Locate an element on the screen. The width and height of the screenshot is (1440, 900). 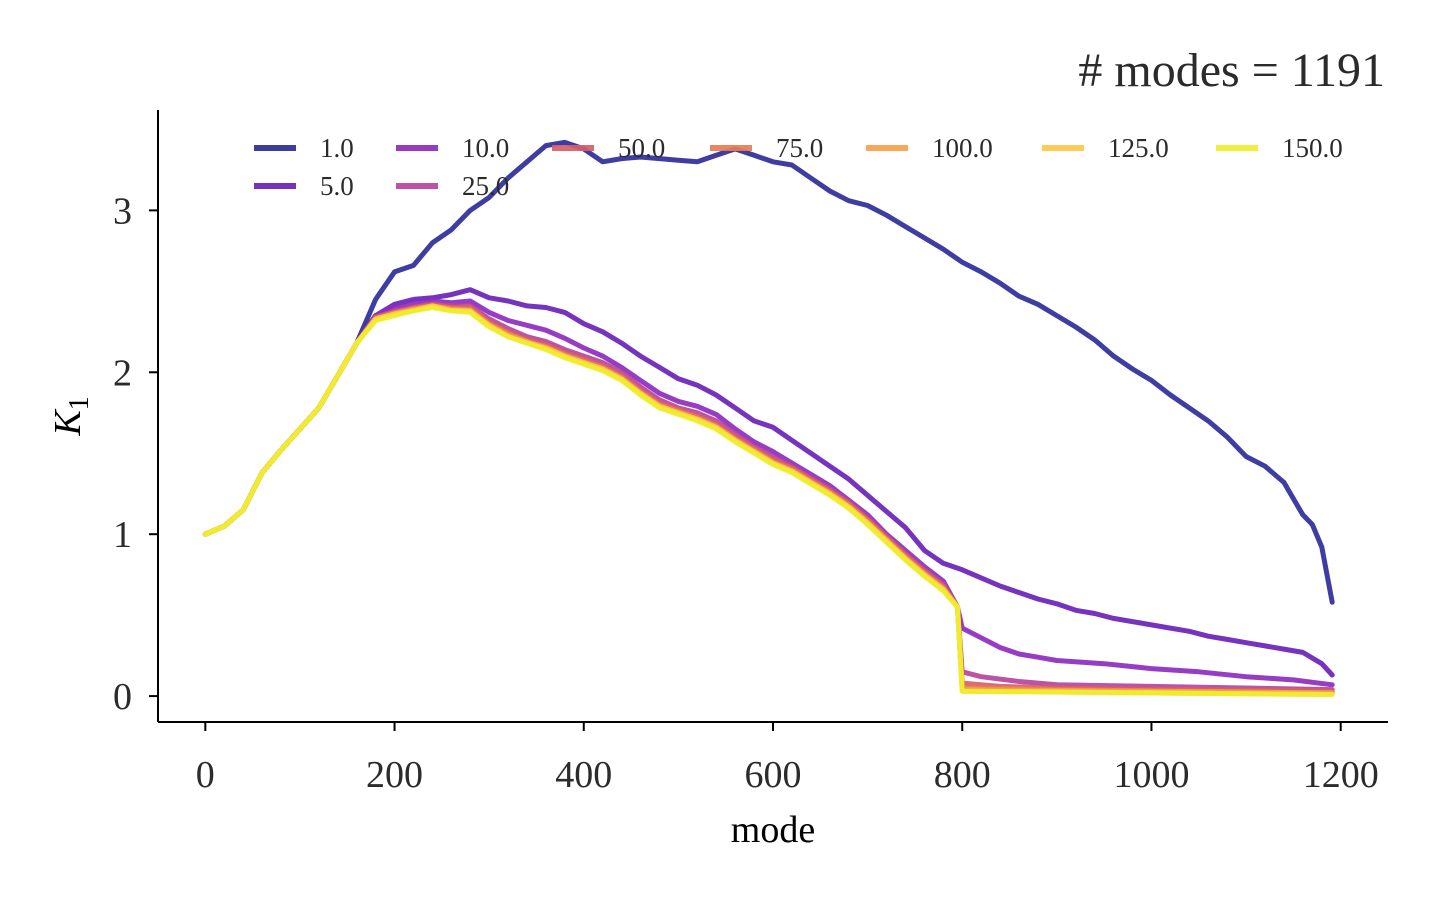
y-axis-label-main: K is located at coordinates (68, 423).